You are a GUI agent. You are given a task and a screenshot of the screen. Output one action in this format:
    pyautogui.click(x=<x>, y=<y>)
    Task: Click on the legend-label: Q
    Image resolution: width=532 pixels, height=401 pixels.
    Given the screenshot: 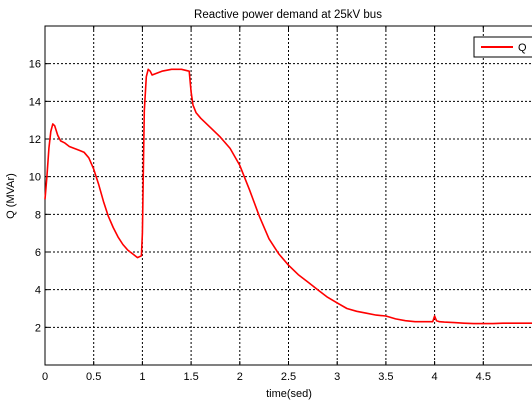 What is the action you would take?
    pyautogui.click(x=522, y=48)
    